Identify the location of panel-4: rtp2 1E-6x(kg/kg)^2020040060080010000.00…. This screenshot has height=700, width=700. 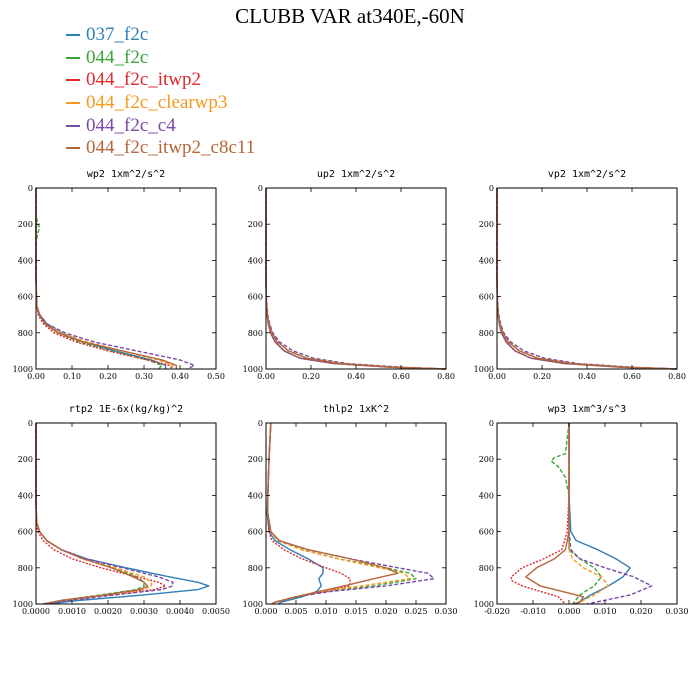
(121, 510).